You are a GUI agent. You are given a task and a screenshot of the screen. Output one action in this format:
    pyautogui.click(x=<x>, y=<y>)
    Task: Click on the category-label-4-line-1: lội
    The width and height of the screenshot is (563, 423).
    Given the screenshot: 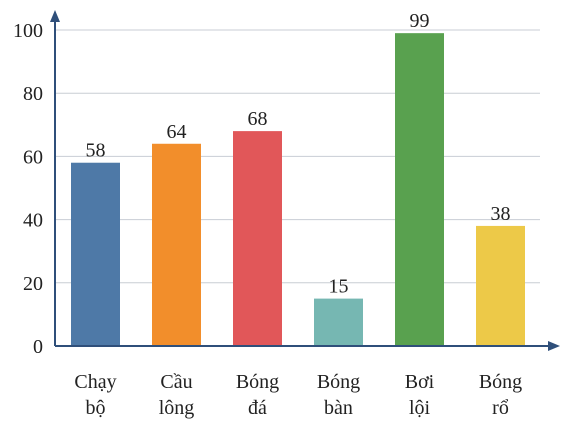 What is the action you would take?
    pyautogui.click(x=420, y=408)
    